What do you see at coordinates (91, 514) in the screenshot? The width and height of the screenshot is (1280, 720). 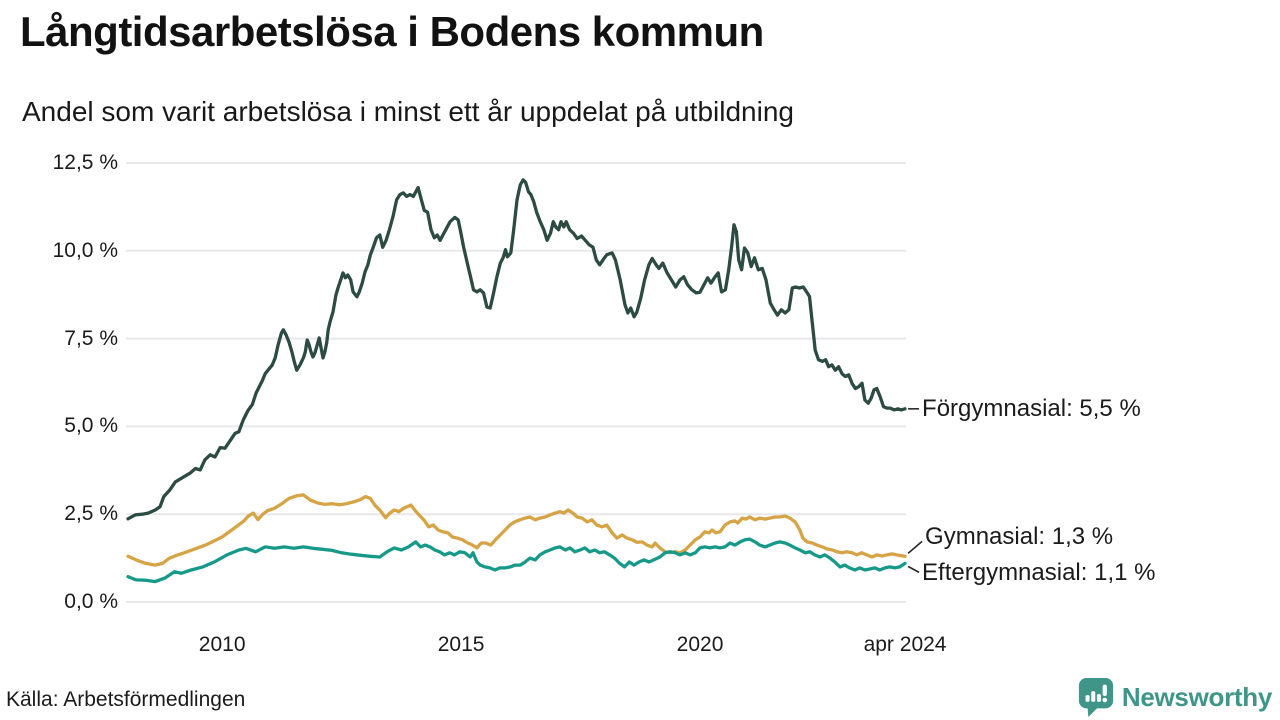 I see `y-tick-label: 2,5 %` at bounding box center [91, 514].